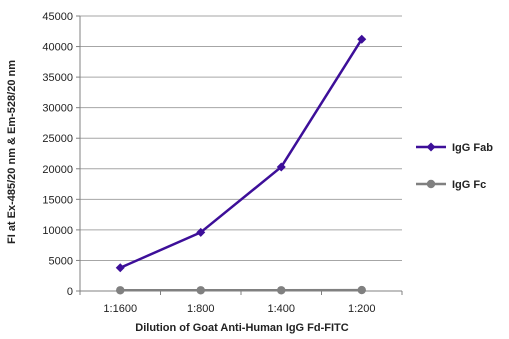 Image resolution: width=509 pixels, height=339 pixels. I want to click on x-tick-labels: 1:1600 1:800 1:400 1:200, so click(239, 309).